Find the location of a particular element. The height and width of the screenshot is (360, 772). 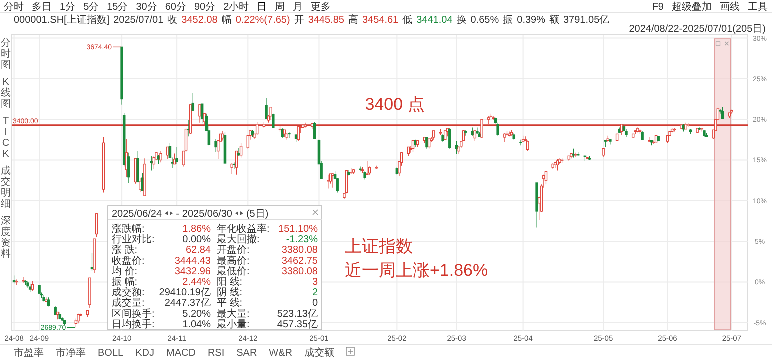

text: 60分 is located at coordinates (175, 7).